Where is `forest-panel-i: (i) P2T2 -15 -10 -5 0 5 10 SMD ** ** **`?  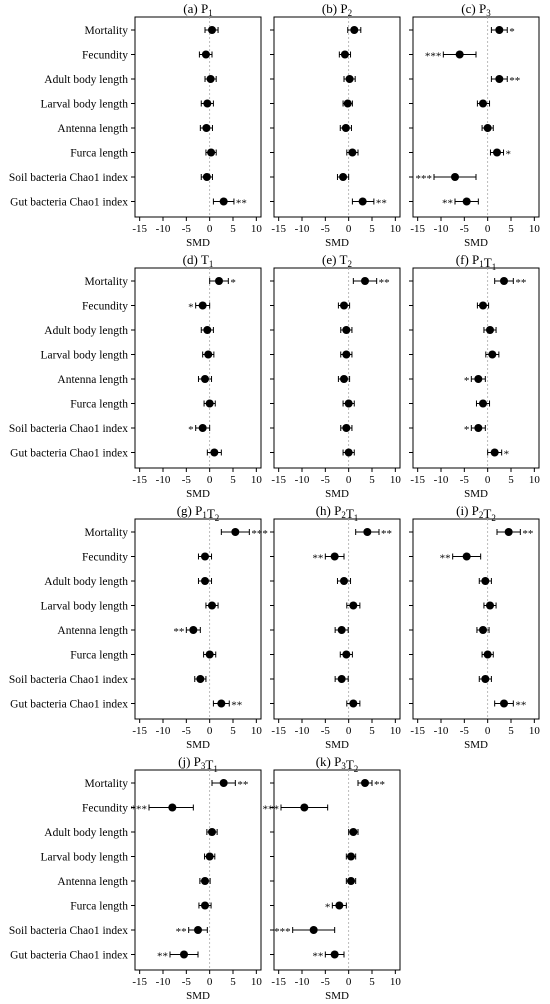 forest-panel-i: (i) P2T2 -15 -10 -5 0 5 10 SMD ** ** ** is located at coordinates (474, 627).